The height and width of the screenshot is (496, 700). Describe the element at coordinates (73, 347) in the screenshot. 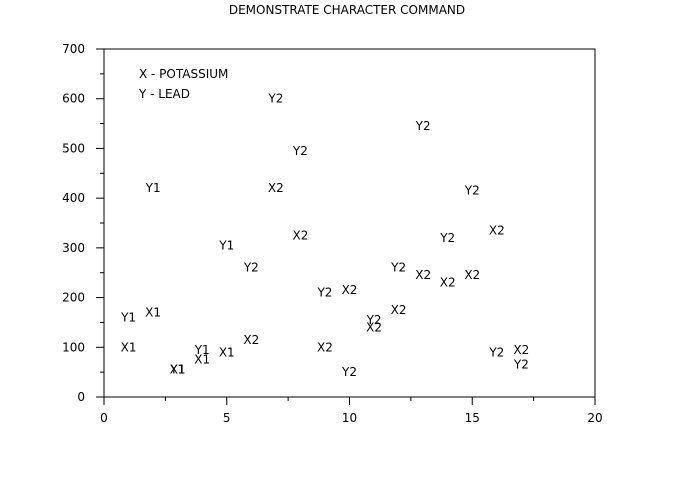

I see `y-tick-label: 100` at that location.